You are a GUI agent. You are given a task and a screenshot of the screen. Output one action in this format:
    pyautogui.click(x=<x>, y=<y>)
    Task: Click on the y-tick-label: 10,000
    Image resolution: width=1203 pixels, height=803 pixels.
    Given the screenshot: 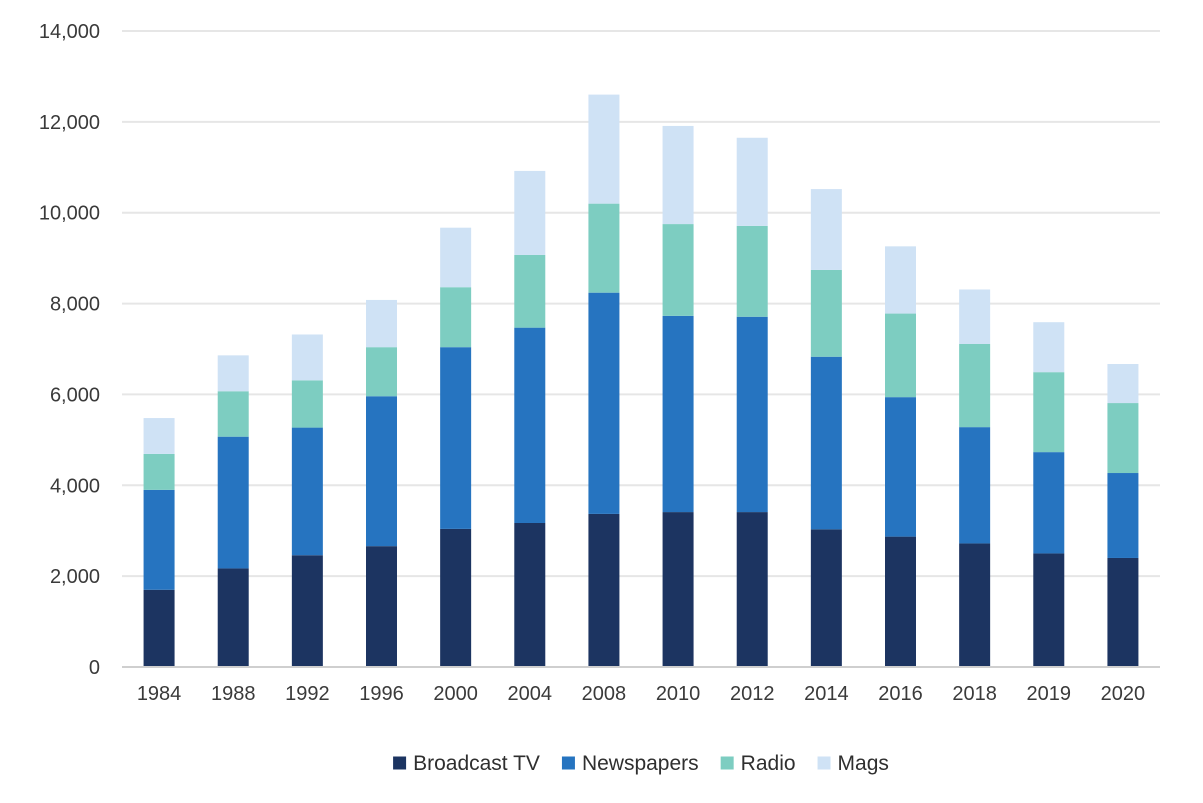 What is the action you would take?
    pyautogui.click(x=69, y=214)
    